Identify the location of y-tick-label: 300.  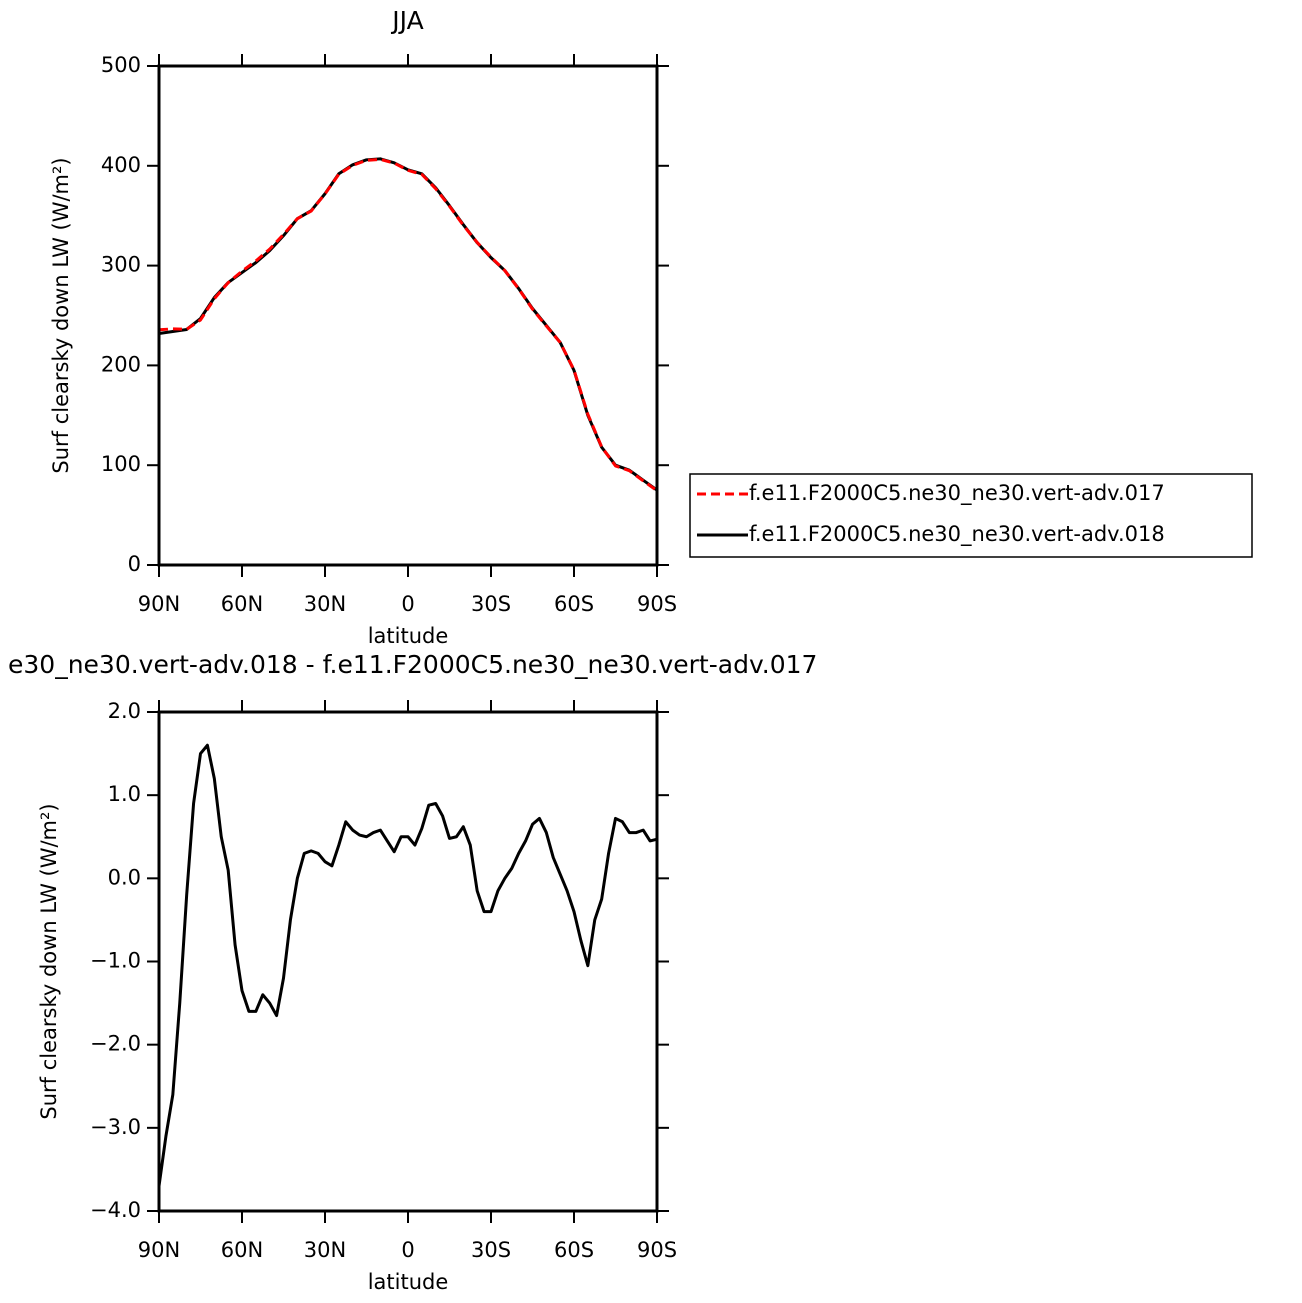
(121, 265).